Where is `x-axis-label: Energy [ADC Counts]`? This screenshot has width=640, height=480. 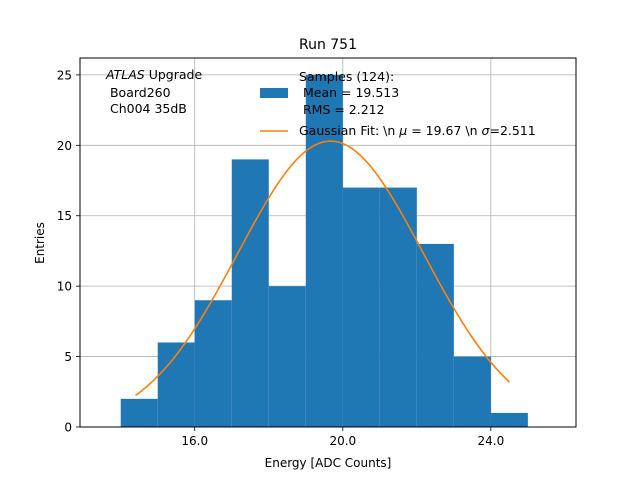 x-axis-label: Energy [ADC Counts] is located at coordinates (328, 463).